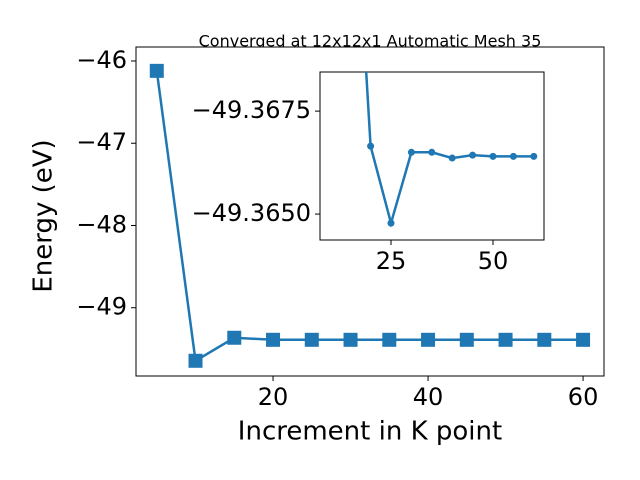  I want to click on x-tick-label: 25, so click(391, 261).